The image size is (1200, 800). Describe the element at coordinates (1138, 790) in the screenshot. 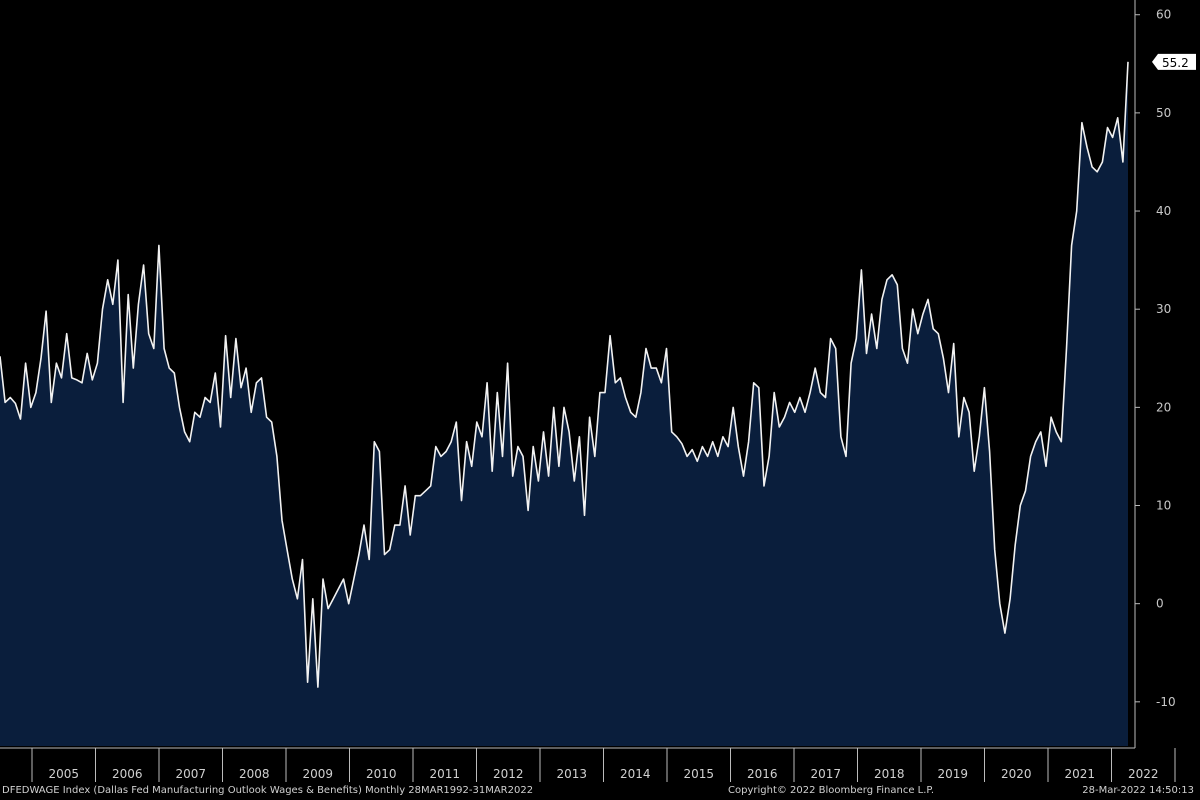

I see `footer-timestamp: 28-Mar-2022 14:50:13` at that location.